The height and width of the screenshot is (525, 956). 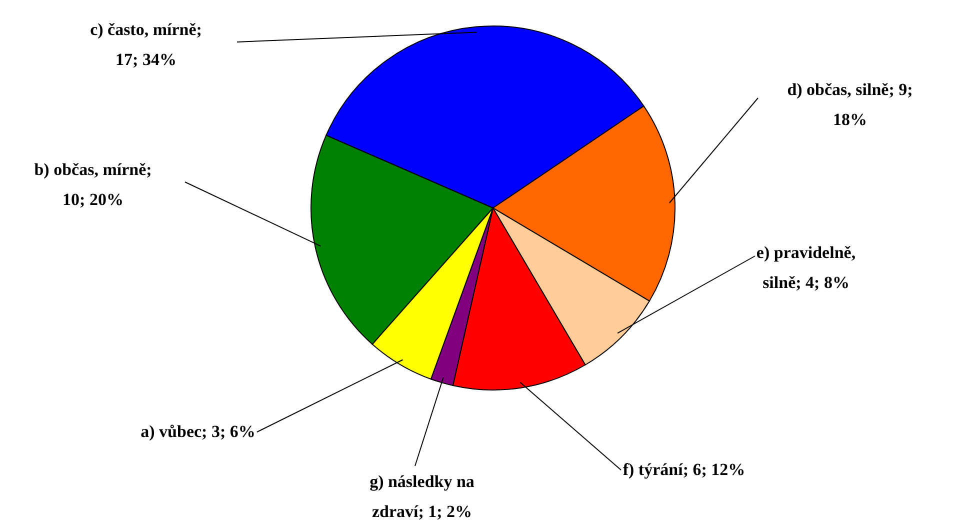 I want to click on slice-label: e) pravidelně, silně; 4; 8%, so click(x=806, y=267).